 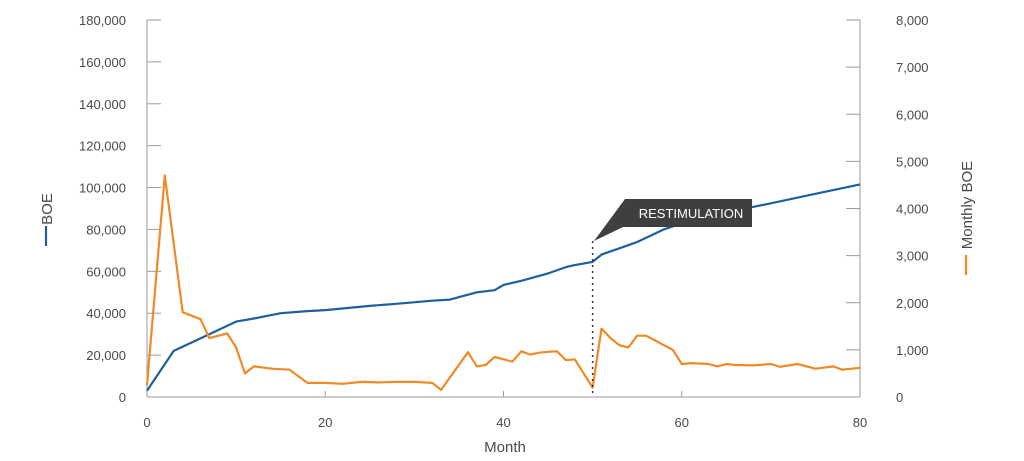 I want to click on right-tick-label: 3,000, so click(x=912, y=256).